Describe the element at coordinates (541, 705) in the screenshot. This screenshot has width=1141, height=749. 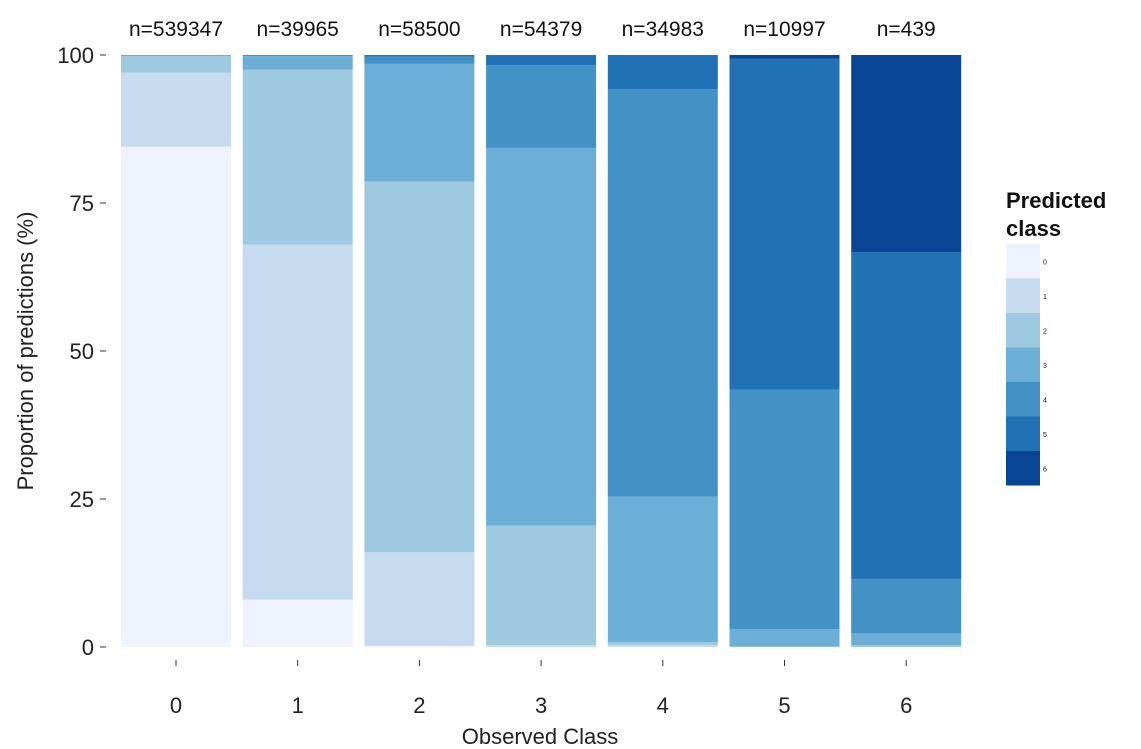
I see `x-tick-label: 3` at that location.